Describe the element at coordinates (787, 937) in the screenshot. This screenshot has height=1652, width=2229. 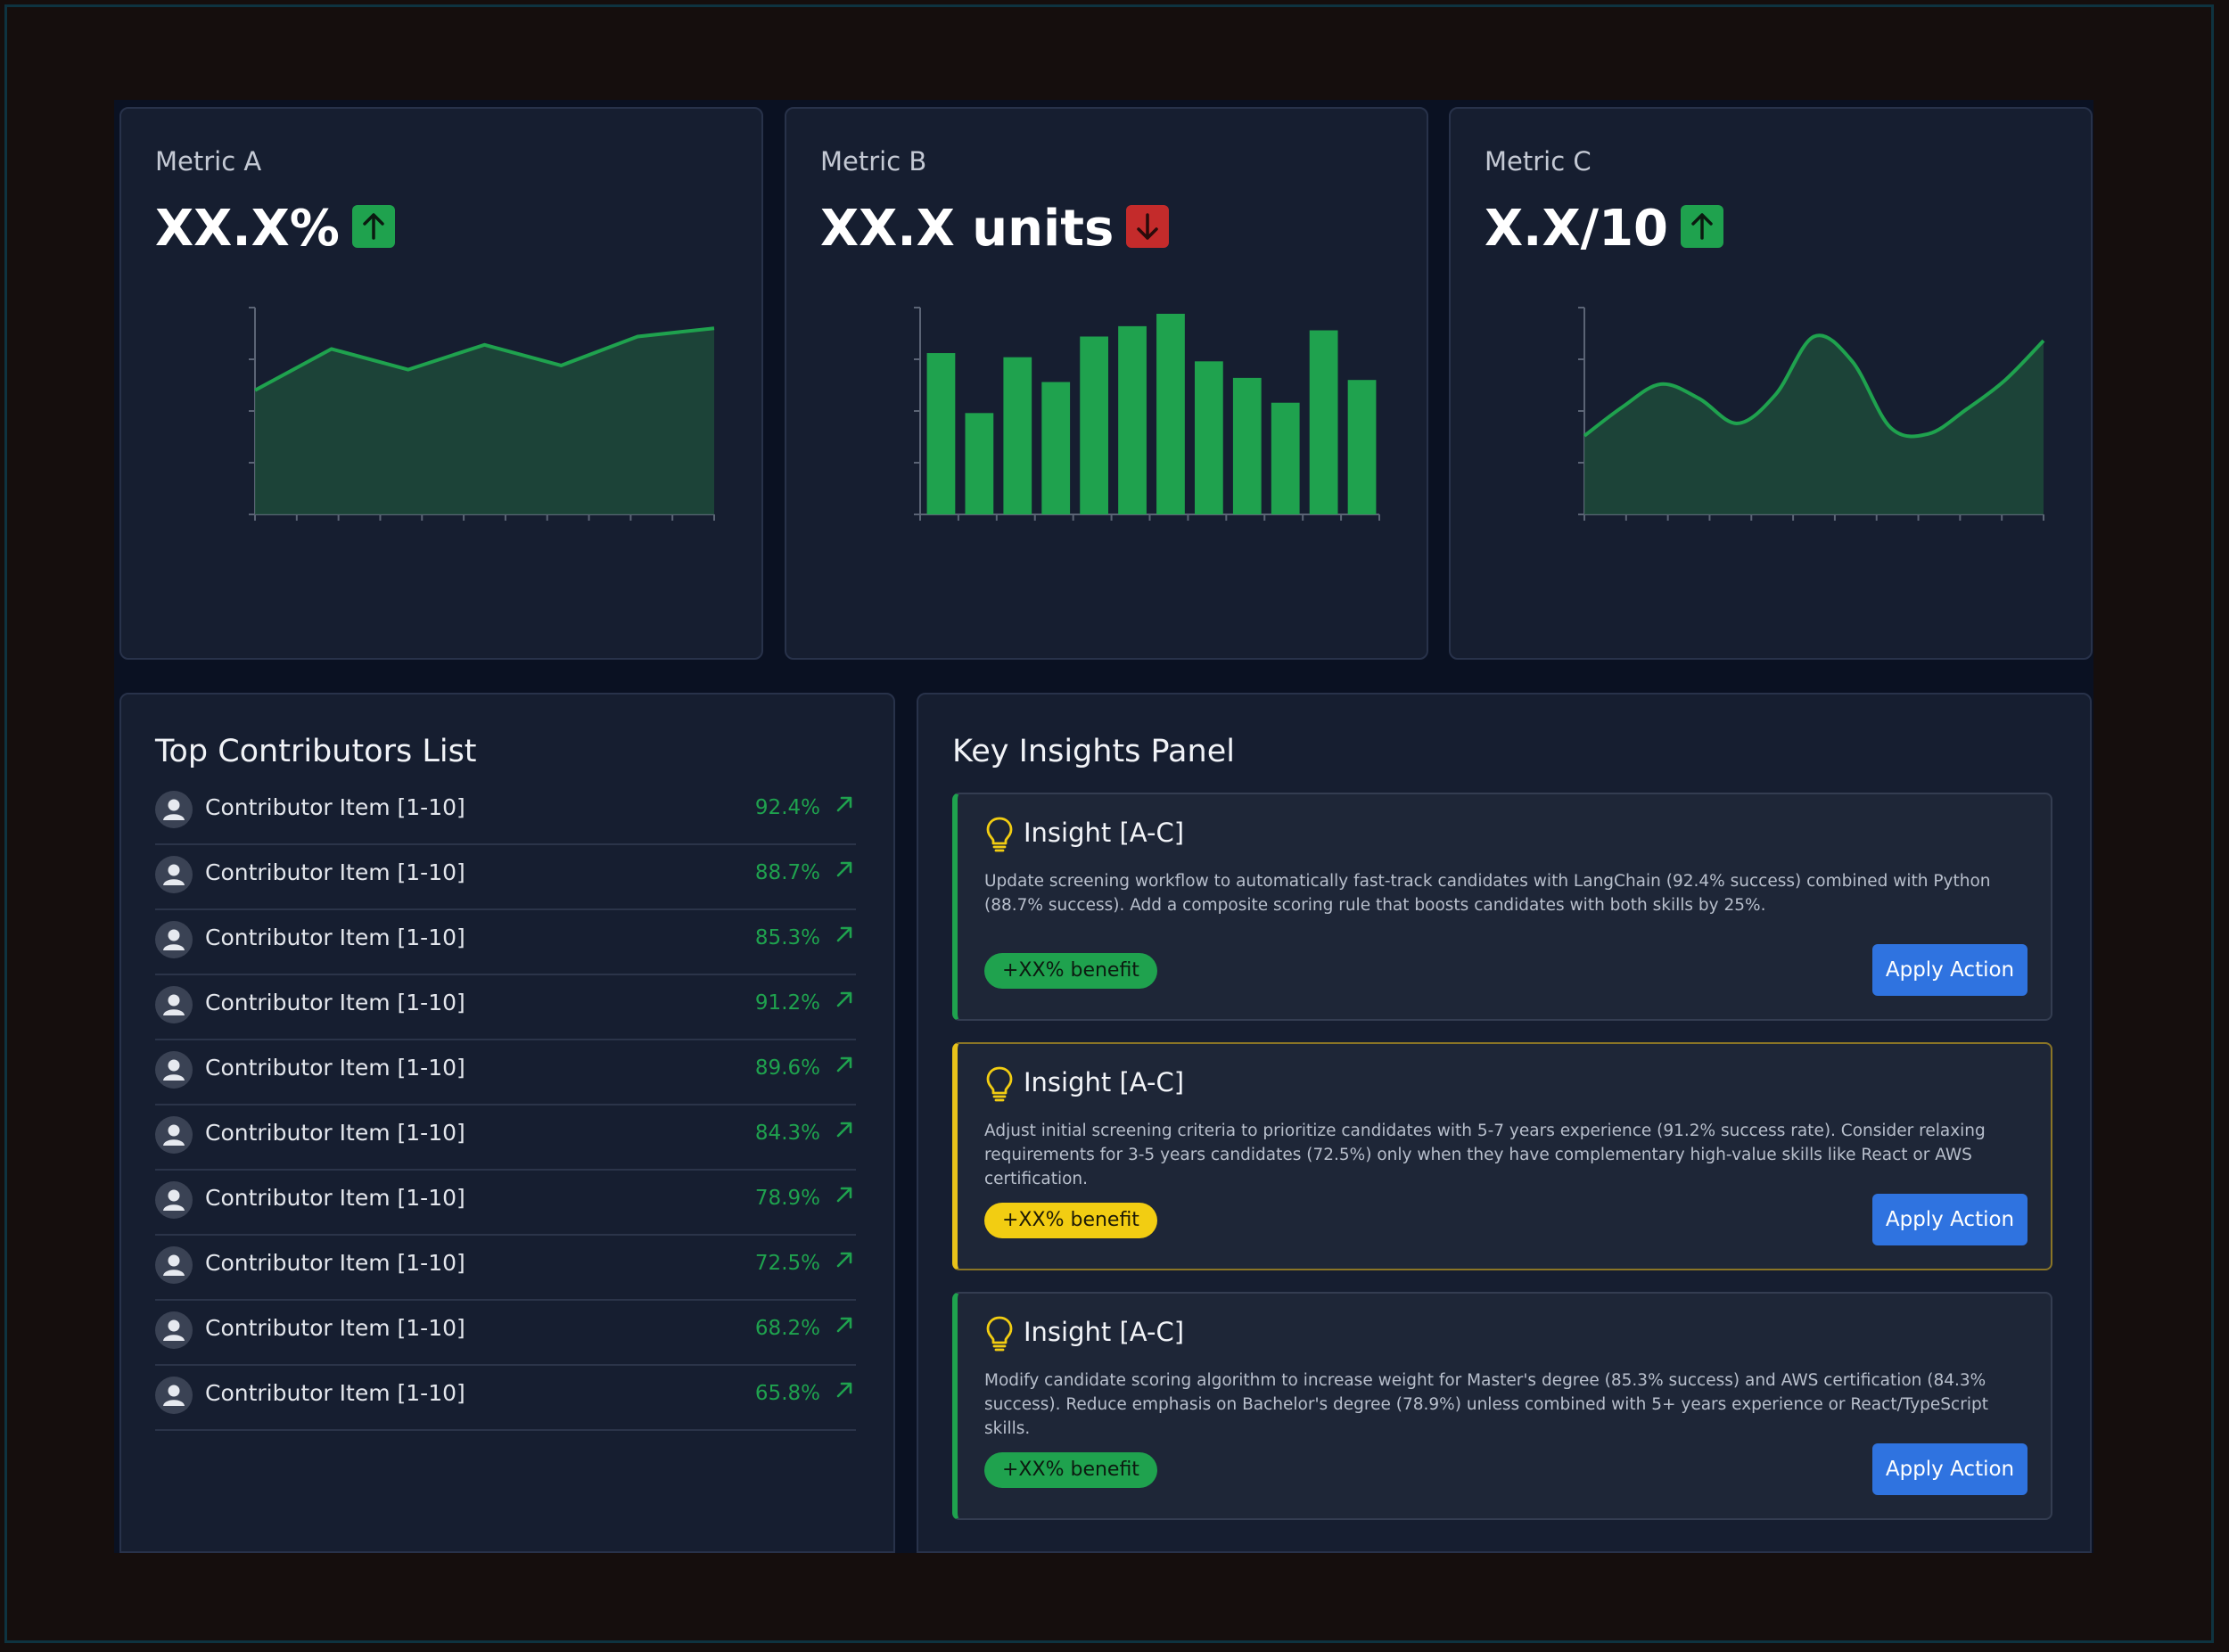
I see `contributor-value: 85.3%` at that location.